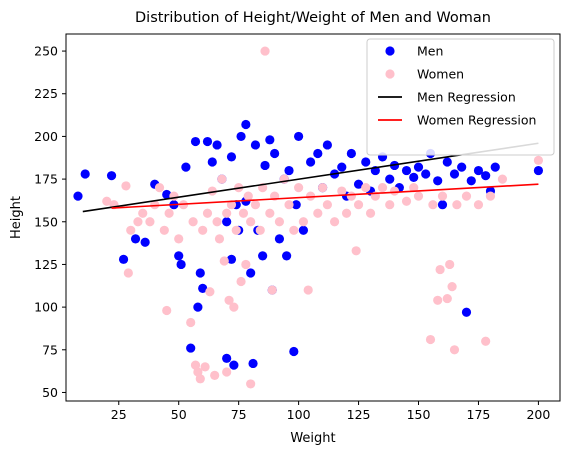 The height and width of the screenshot is (455, 571). What do you see at coordinates (419, 414) in the screenshot?
I see `x-tick-label: 150` at bounding box center [419, 414].